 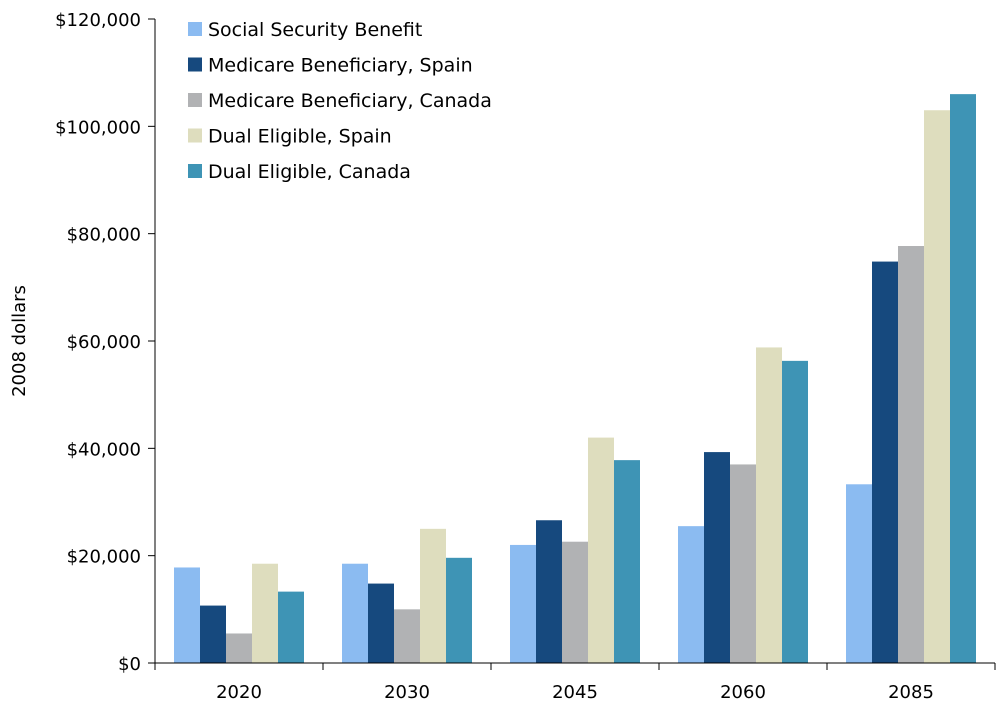 What do you see at coordinates (98, 20) in the screenshot?
I see `y-tick-label: $120,000` at bounding box center [98, 20].